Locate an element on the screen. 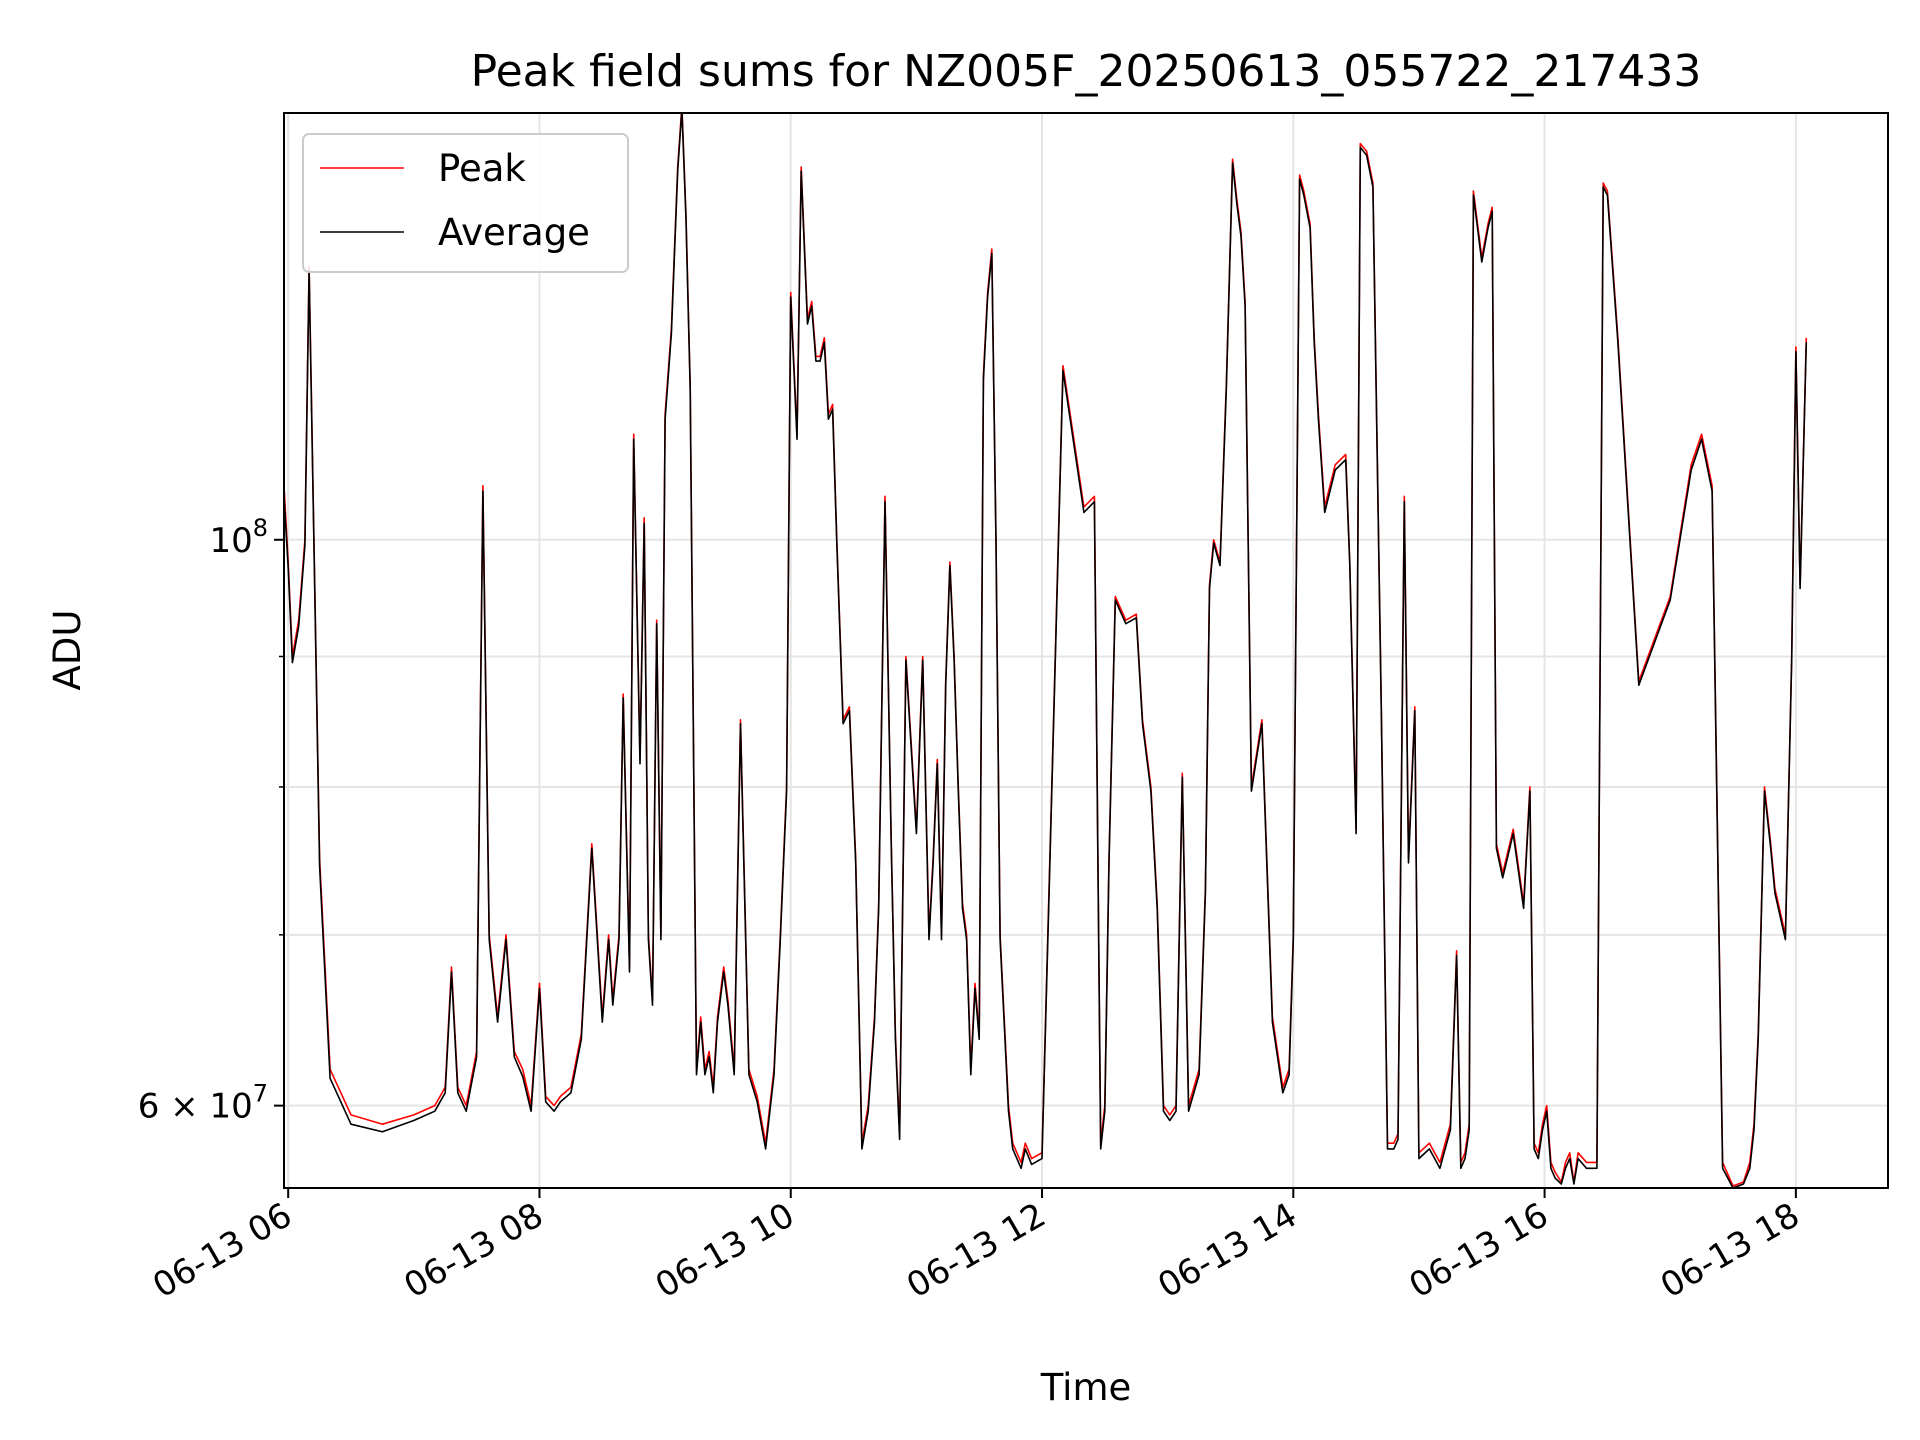  y-tick-label: 6 × 107 is located at coordinates (203, 1103).